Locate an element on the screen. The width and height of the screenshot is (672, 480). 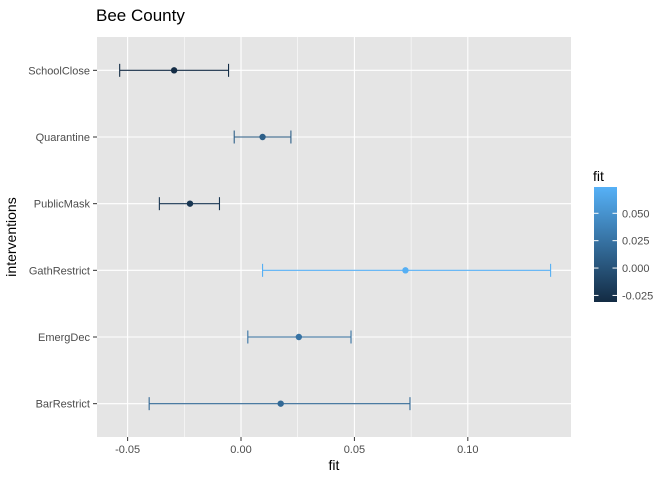
y-tick-label: PublicMask is located at coordinates (62, 205).